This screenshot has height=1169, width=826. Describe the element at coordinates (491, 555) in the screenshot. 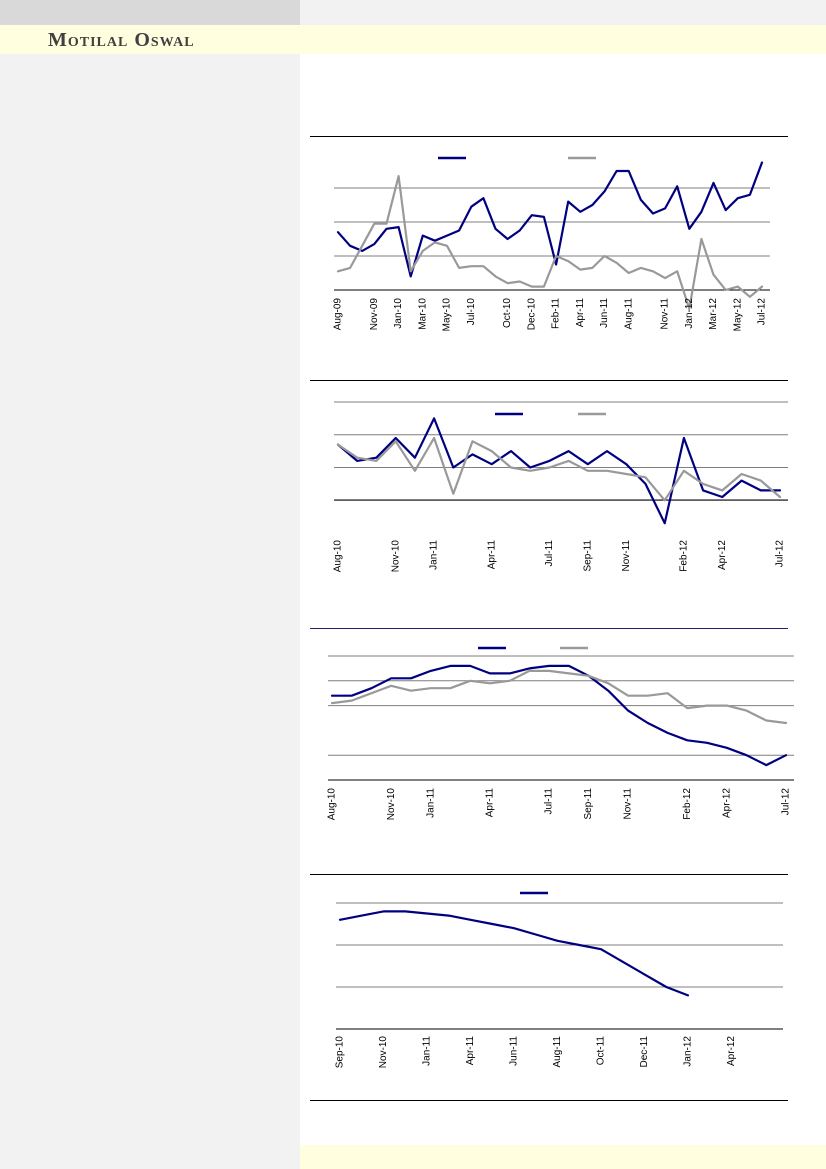

I see `chart-2-x-tick-label: Apr-11` at that location.